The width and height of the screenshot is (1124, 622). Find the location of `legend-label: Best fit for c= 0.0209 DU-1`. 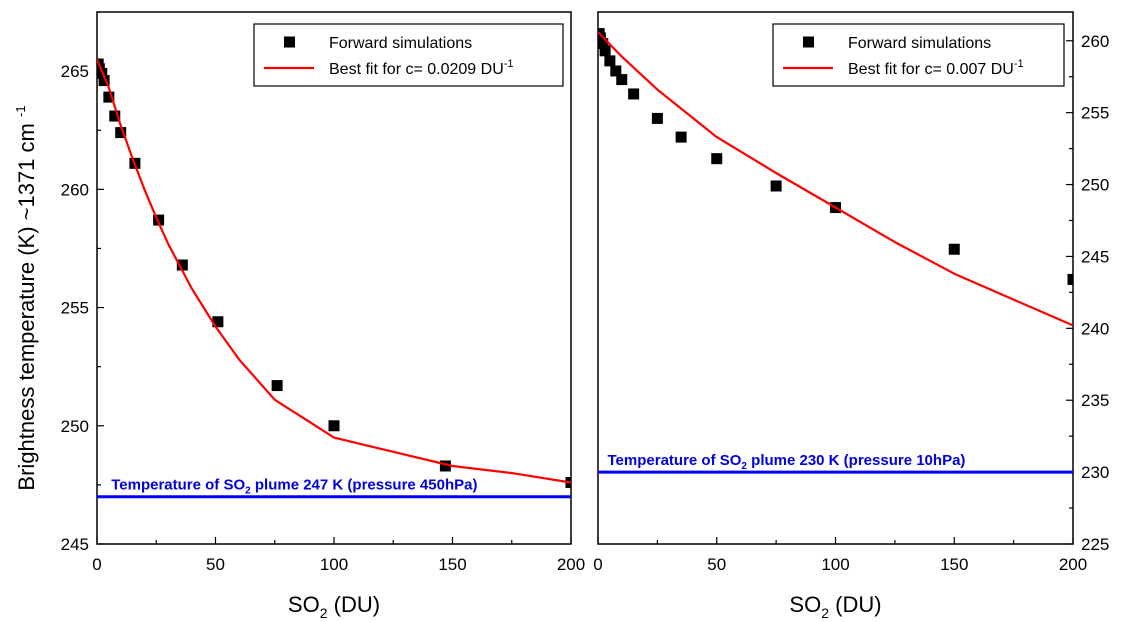

legend-label: Best fit for c= 0.0209 DU-1 is located at coordinates (421, 68).